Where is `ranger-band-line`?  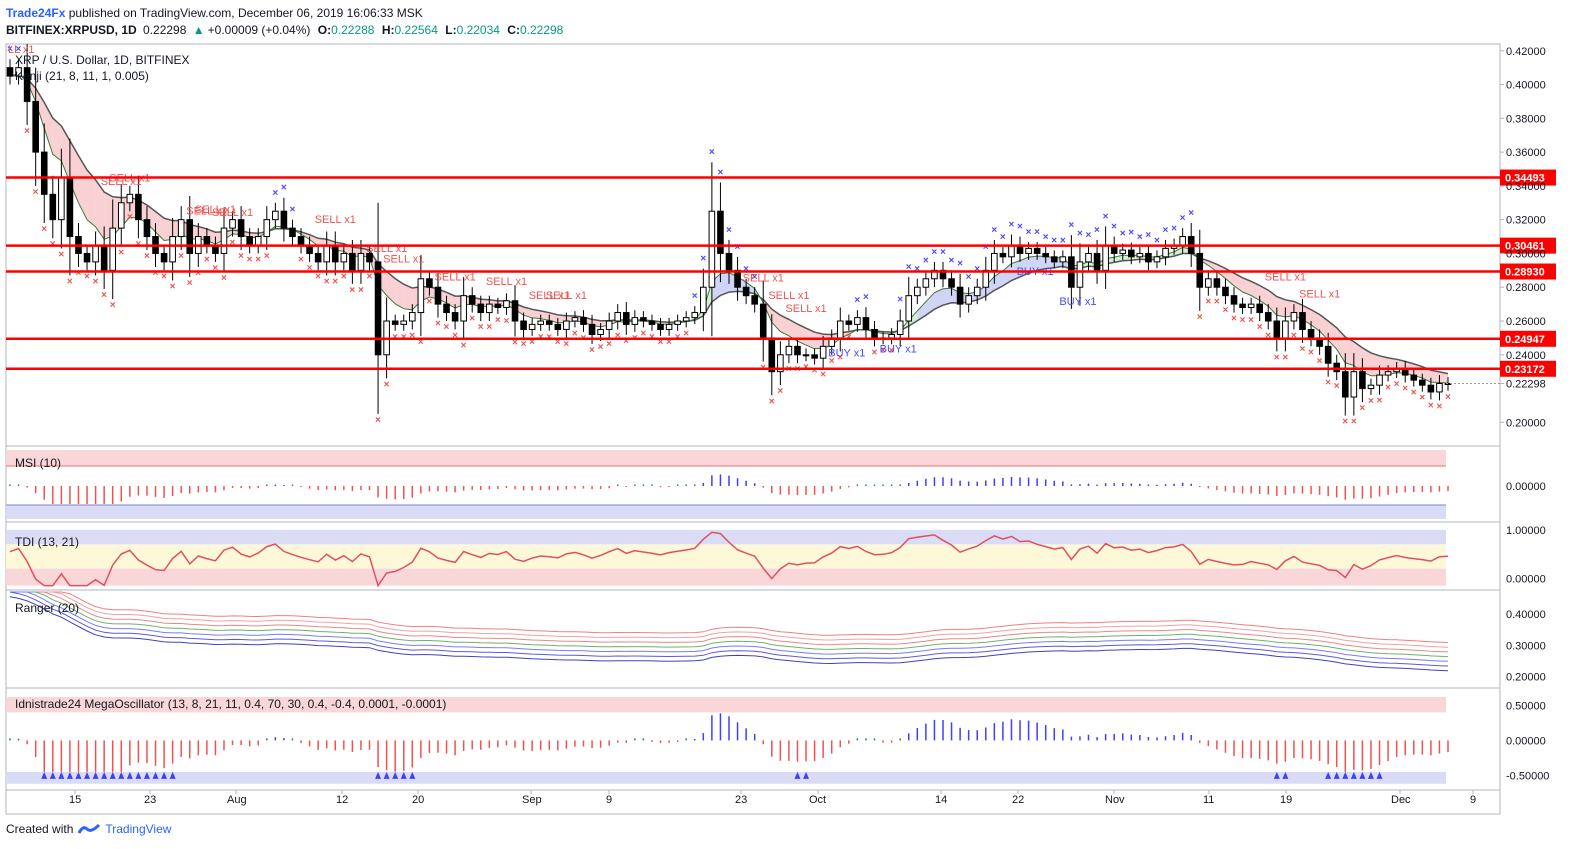
ranger-band-line is located at coordinates (729, 622).